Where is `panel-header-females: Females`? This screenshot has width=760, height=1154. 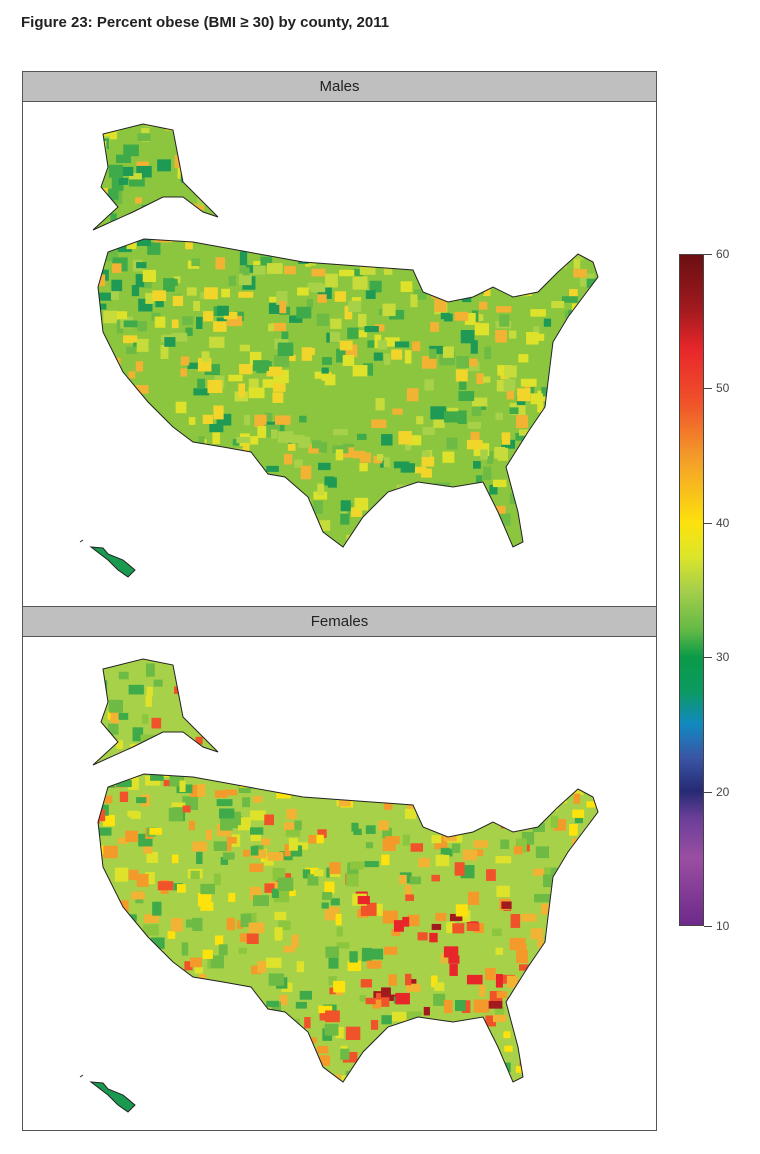 panel-header-females: Females is located at coordinates (339, 622).